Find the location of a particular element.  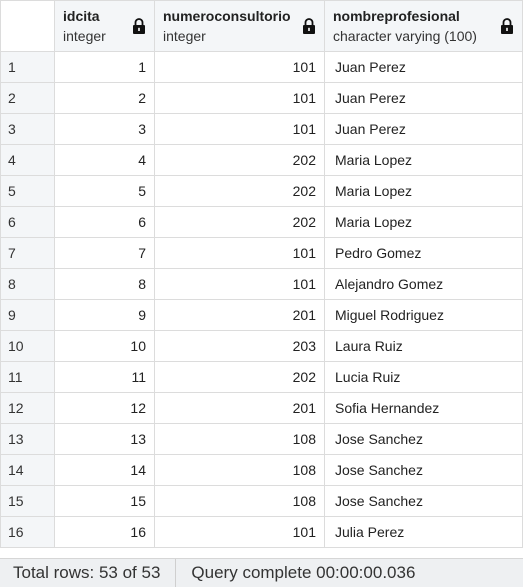

table-row: 12 12 201 Sofia Hernandez is located at coordinates (261, 408).